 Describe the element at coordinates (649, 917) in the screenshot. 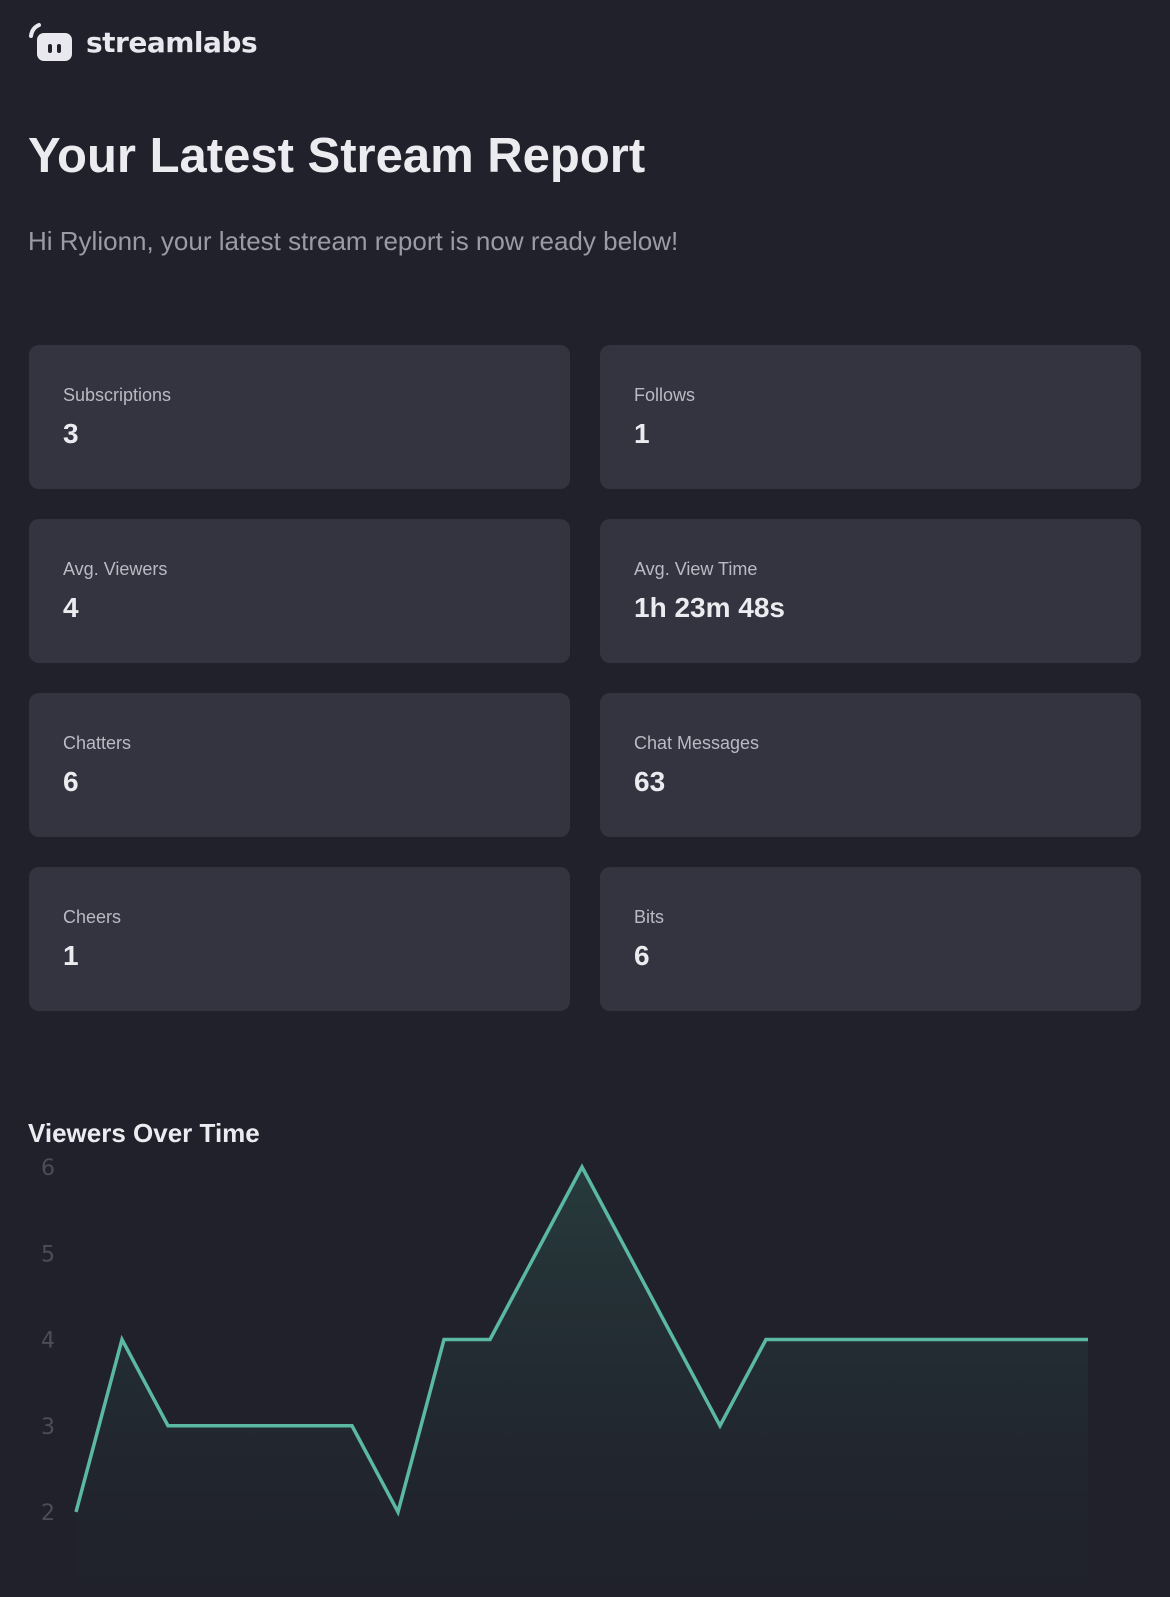

I see `stat-label: Bits` at that location.